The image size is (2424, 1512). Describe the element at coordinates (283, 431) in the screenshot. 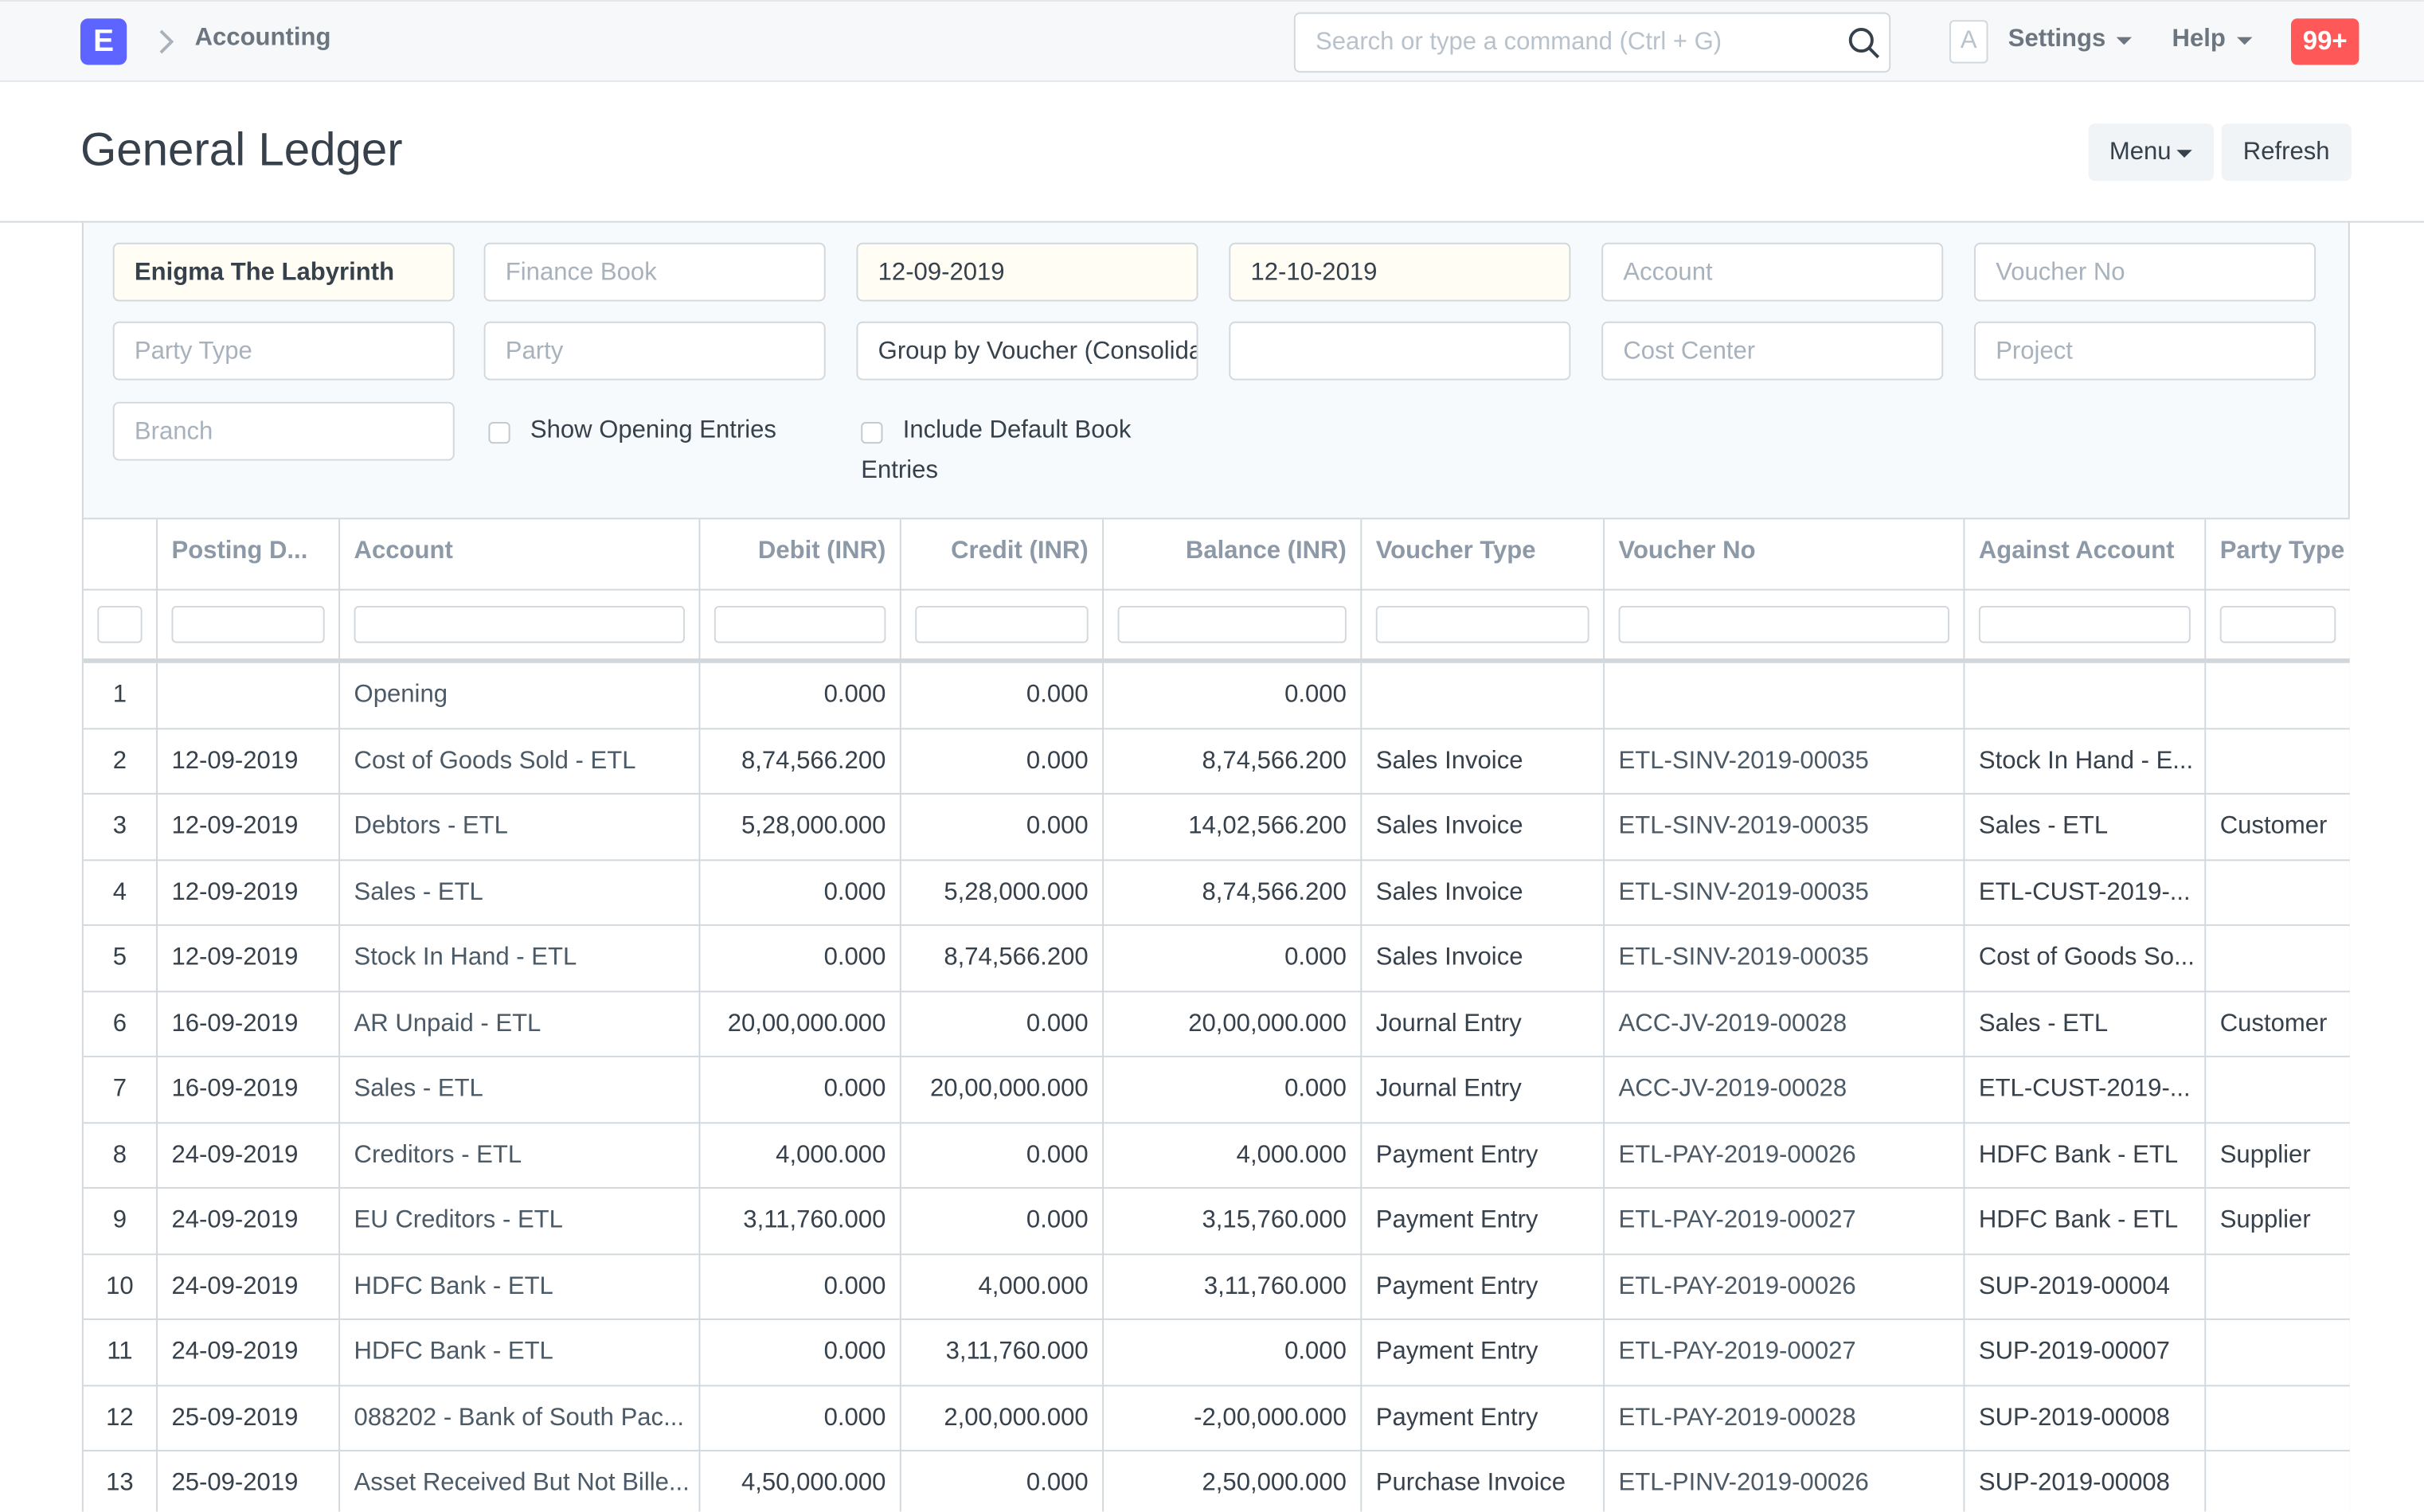

I see `filter-branch: Branch` at that location.